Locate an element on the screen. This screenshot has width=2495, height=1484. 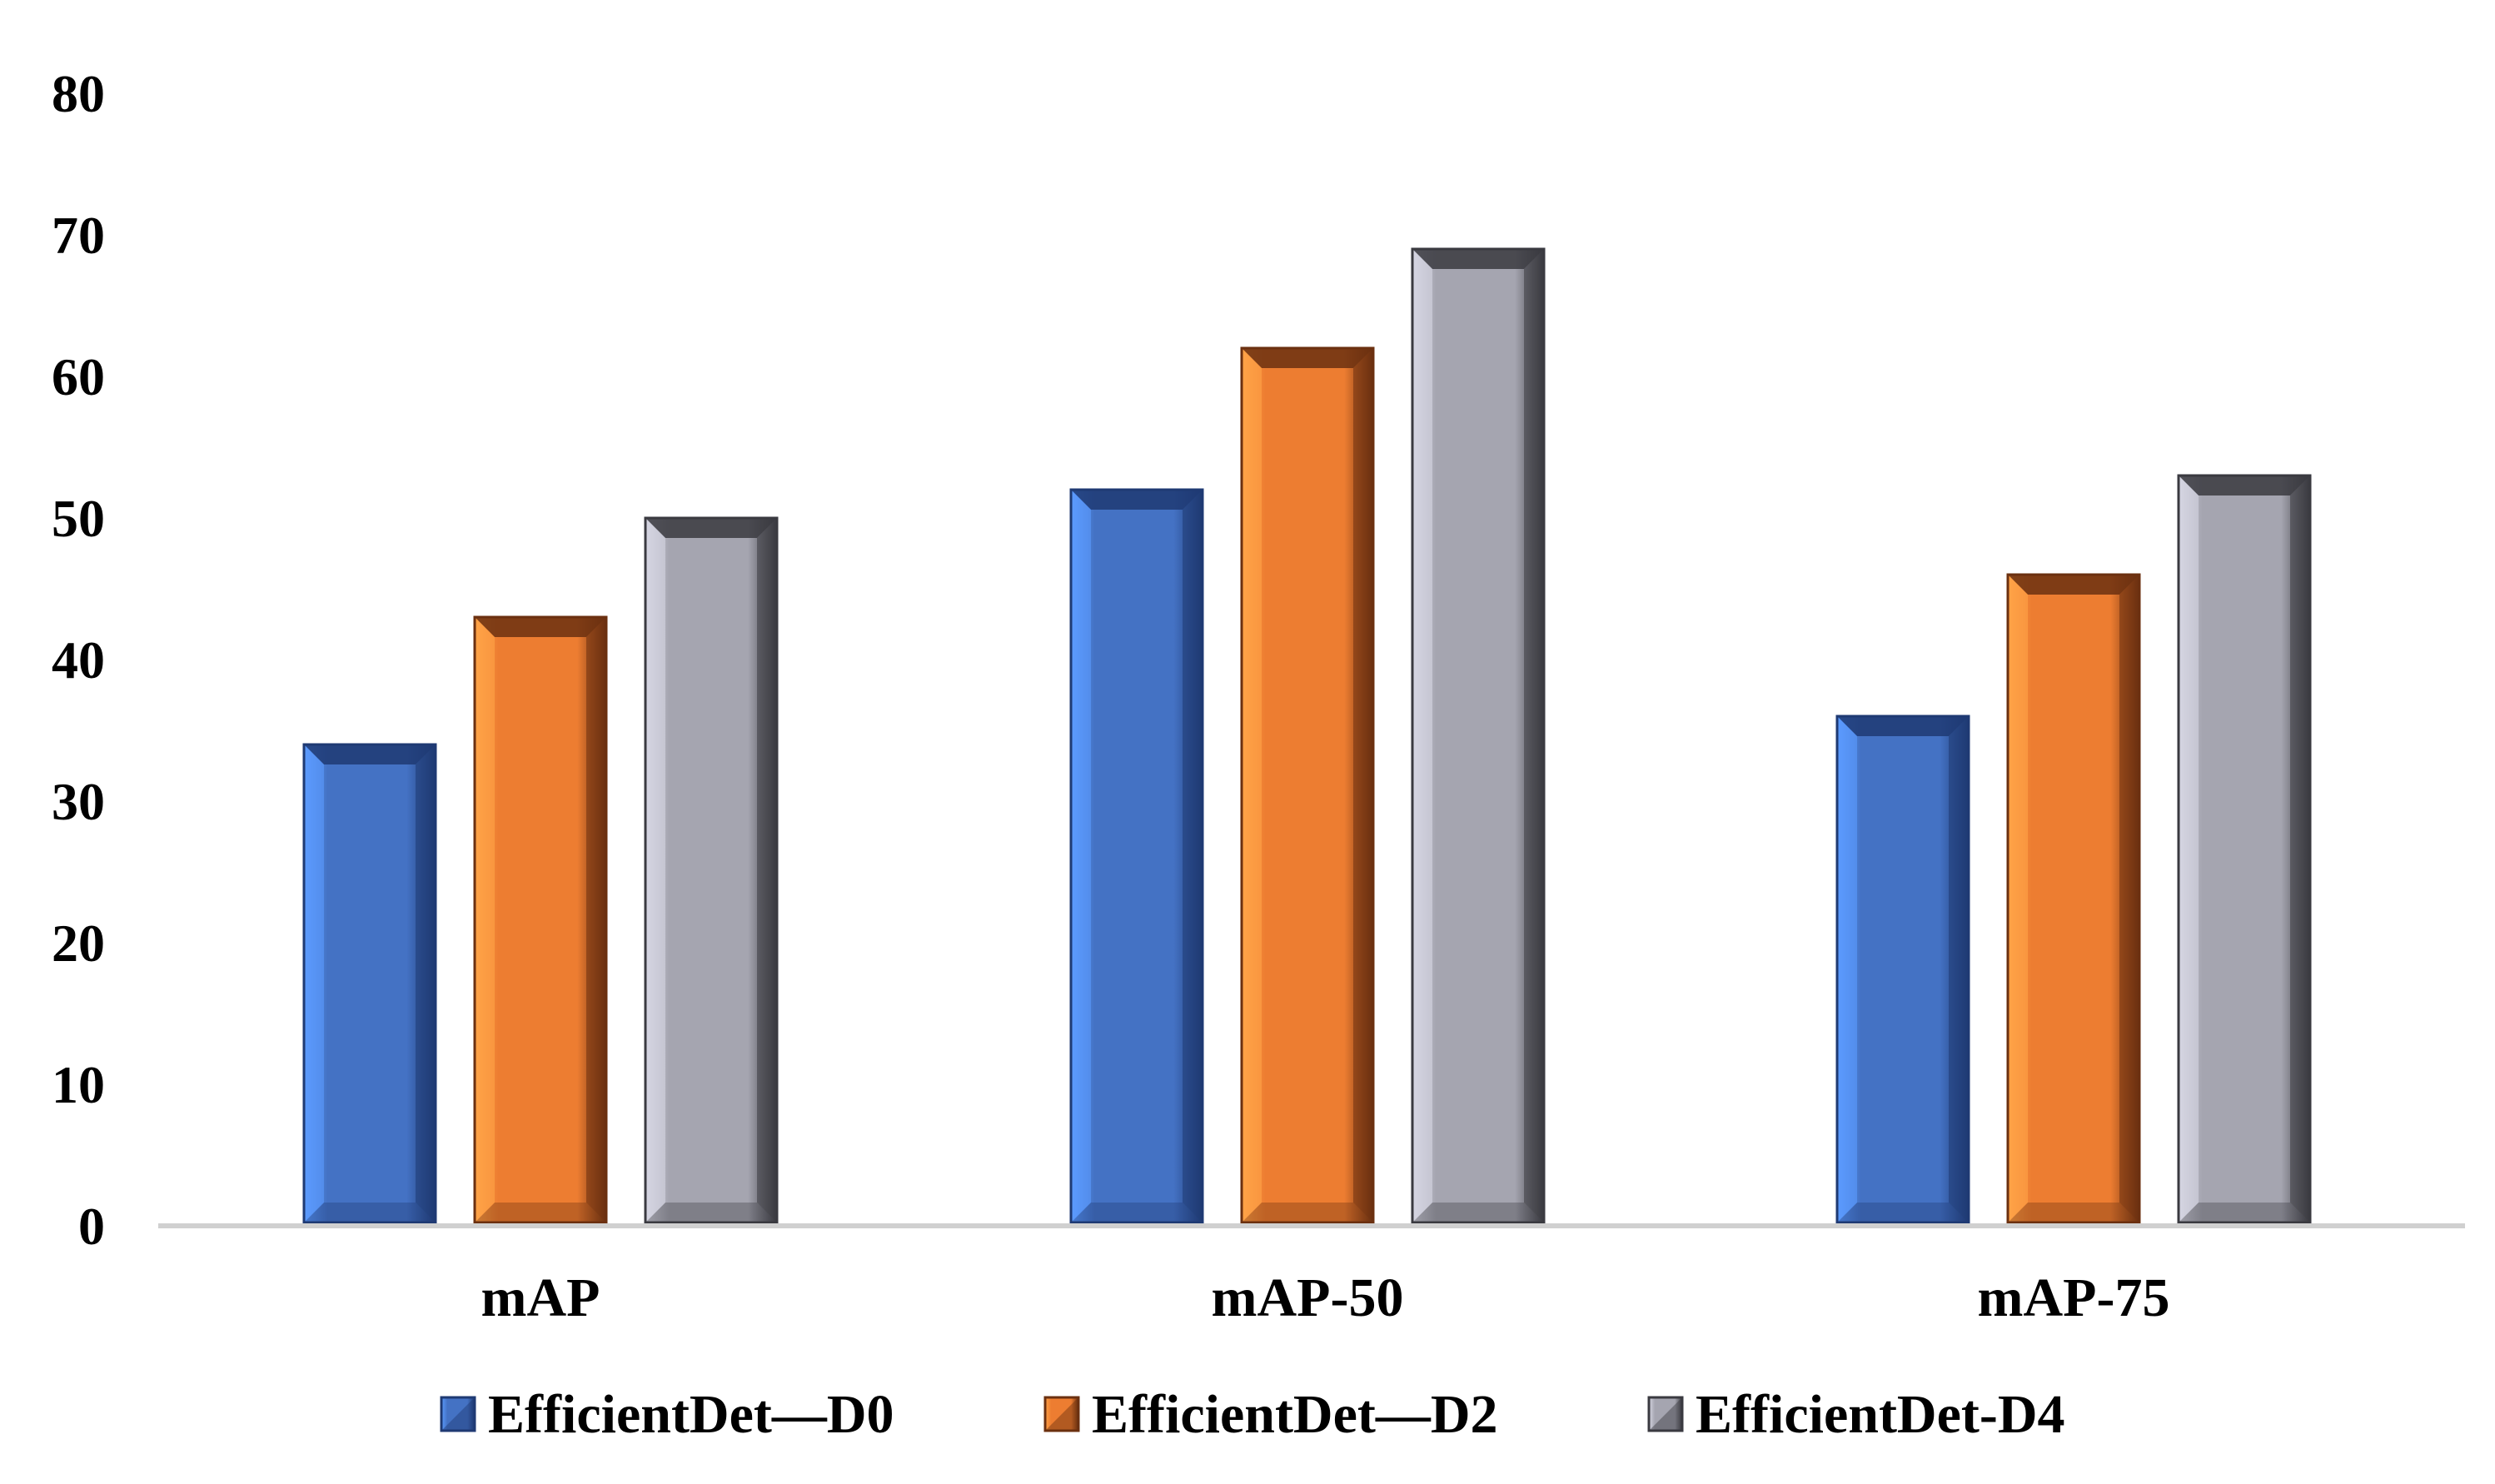
x-axis-labels: mAP mAP-50 mAP-75 is located at coordinates (1325, 1297).